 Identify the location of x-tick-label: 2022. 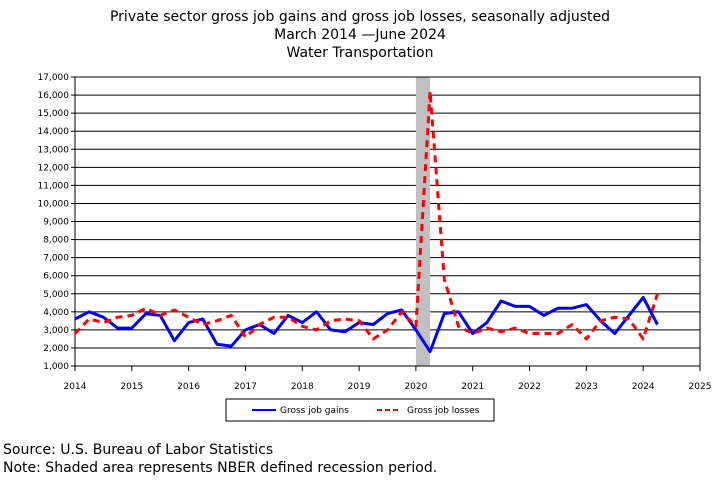
(529, 387).